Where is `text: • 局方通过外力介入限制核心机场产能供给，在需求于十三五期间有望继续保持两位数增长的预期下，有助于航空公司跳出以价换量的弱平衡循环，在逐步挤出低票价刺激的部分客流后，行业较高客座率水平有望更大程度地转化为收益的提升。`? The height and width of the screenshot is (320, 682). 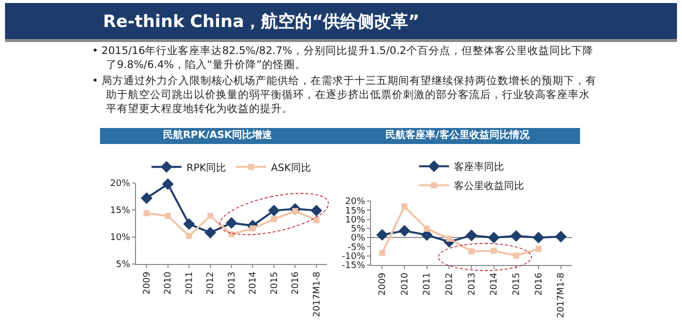 text: • 局方通过外力介入限制核心机场产能供给，在需求于十三五期间有望继续保持两位数增长的预期下，有助于航空公司跳出以价换量的弱平衡循环，在逐步挤出低票价刺激的部分客流后，行业较高客座率水平有望更大程度地转化为收益的提升。 is located at coordinates (344, 95).